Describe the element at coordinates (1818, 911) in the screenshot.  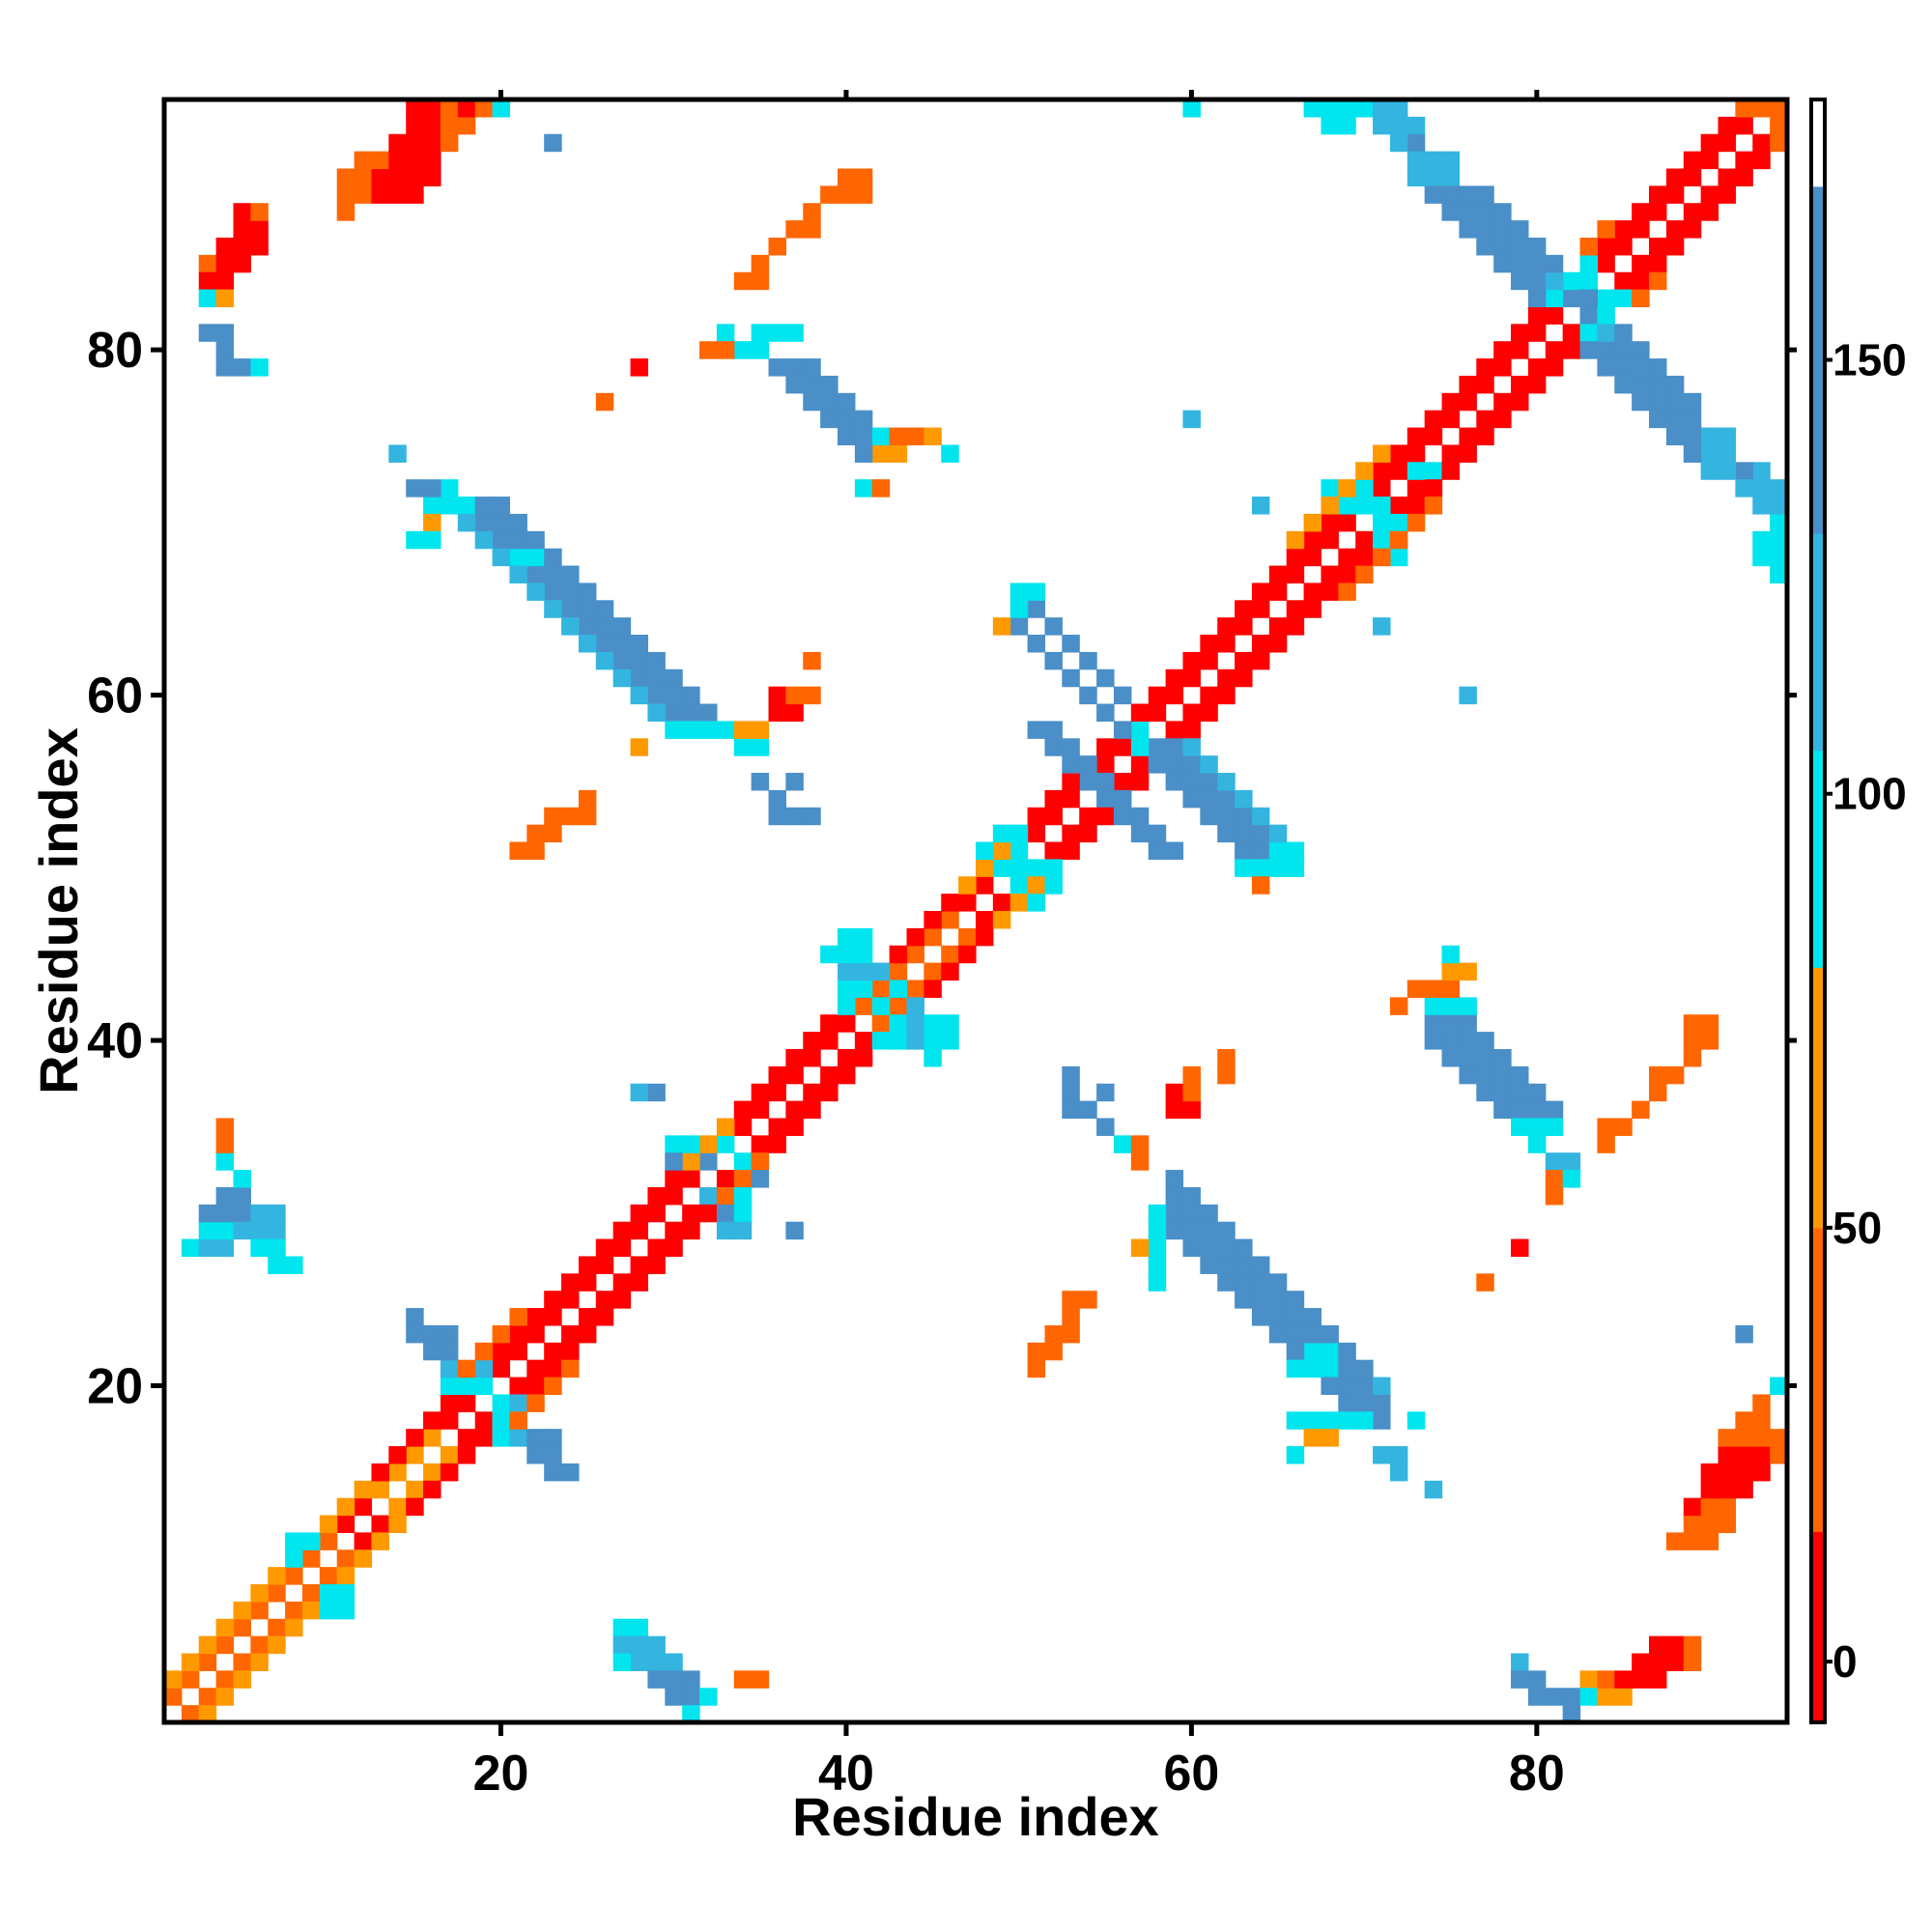
I see `colorbar-frame` at that location.